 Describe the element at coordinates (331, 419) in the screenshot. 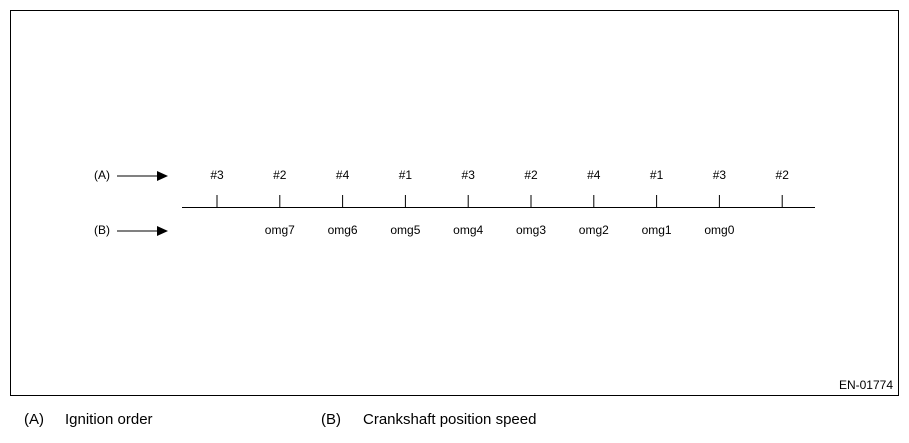

I see `legend-key: (B)` at that location.